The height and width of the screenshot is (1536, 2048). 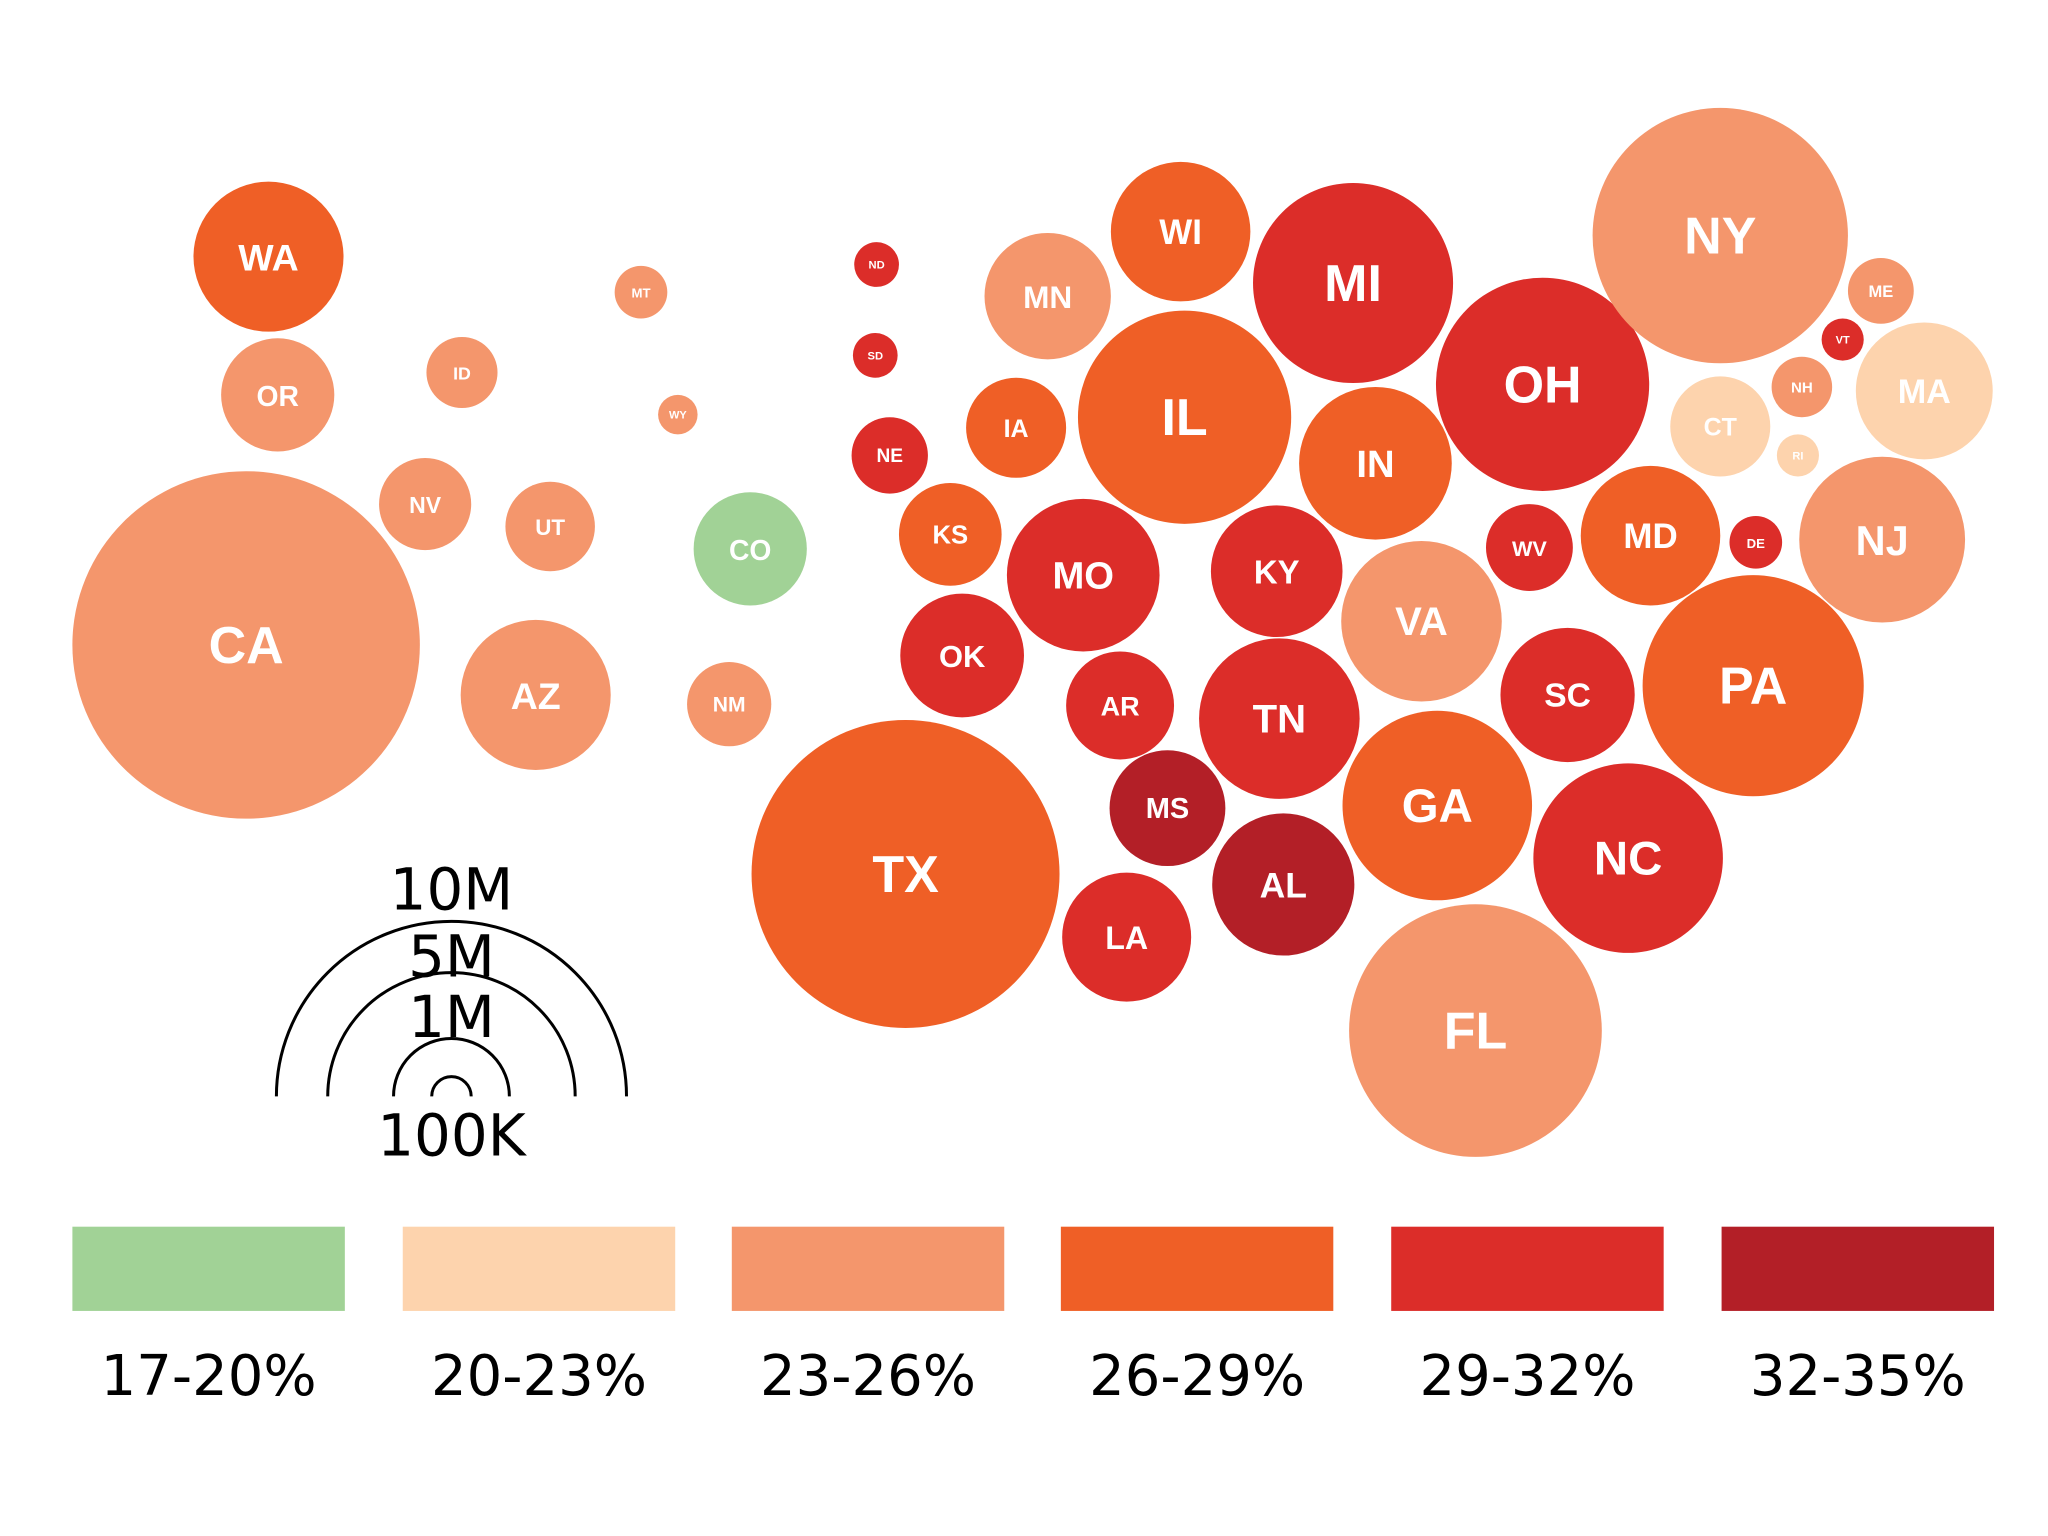 I want to click on size-legend-arc-1m, so click(x=451, y=1067).